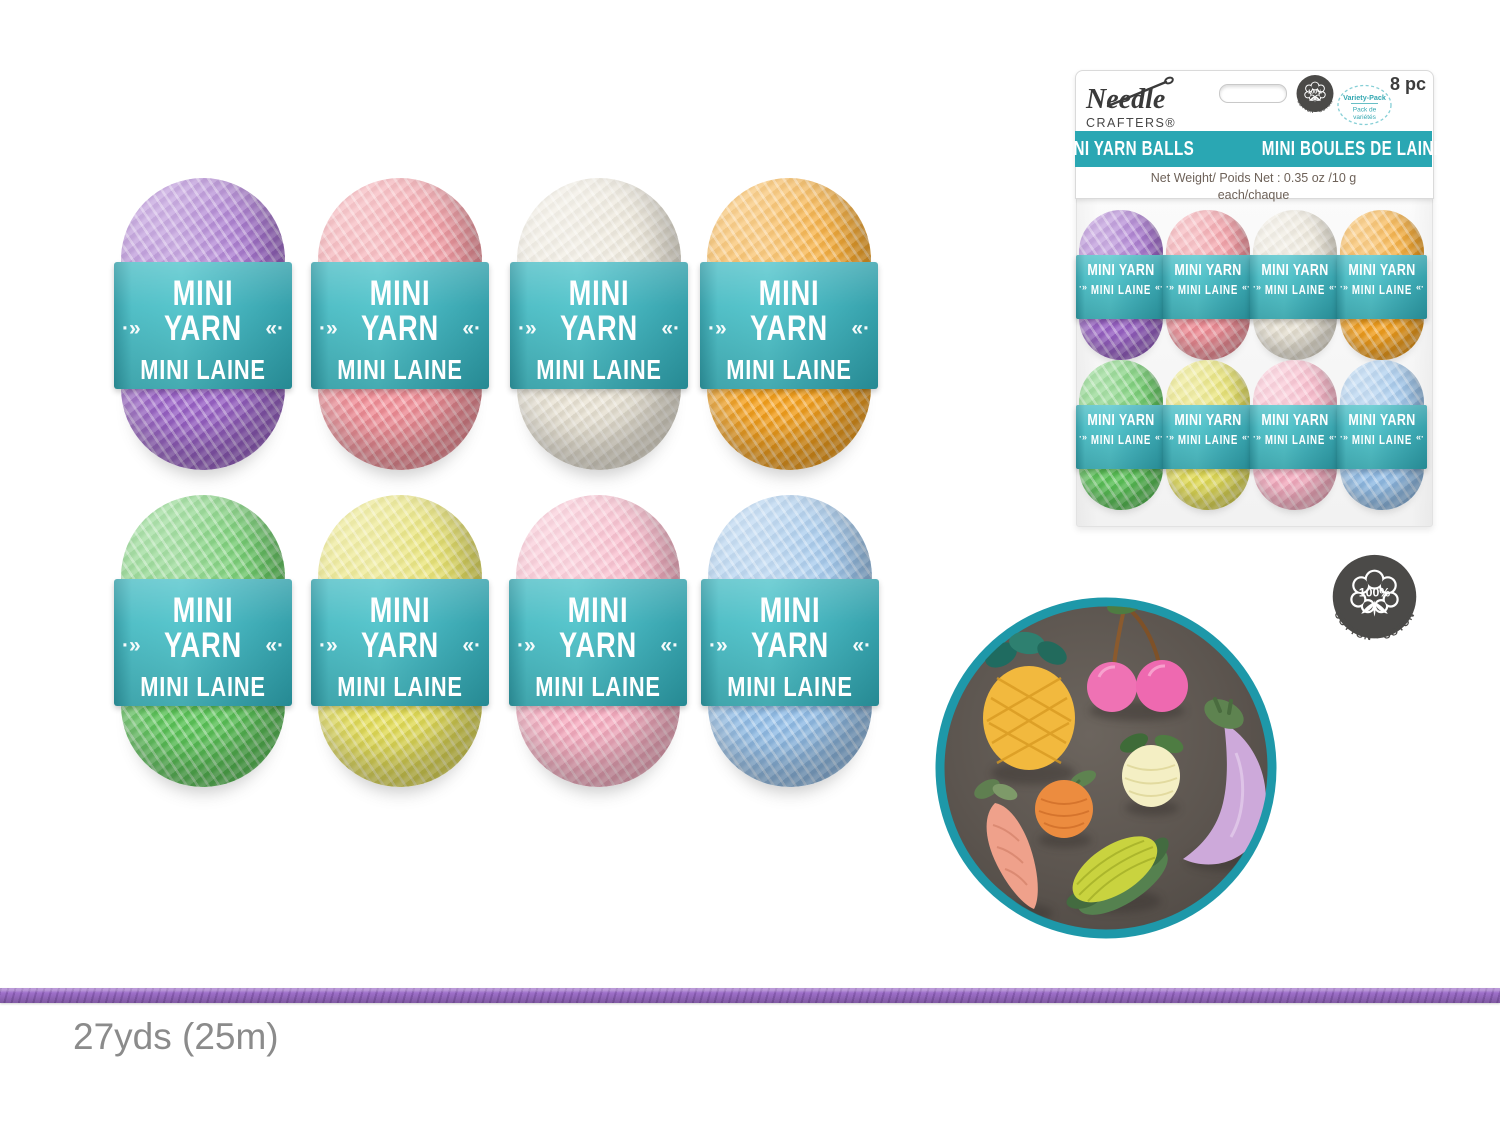  Describe the element at coordinates (1253, 93) in the screenshot. I see `hang-hole` at that location.